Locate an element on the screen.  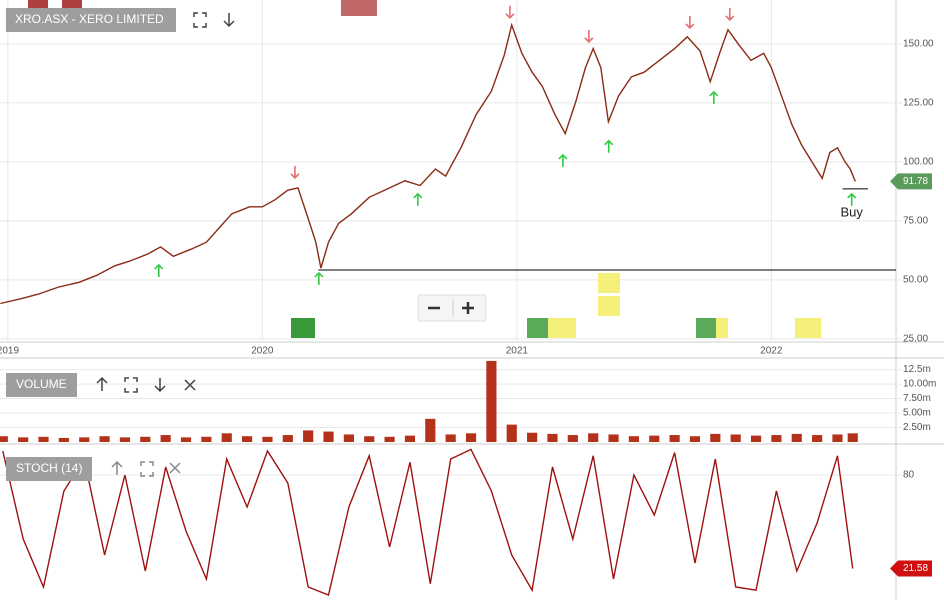
y-tick-label: 2.50m is located at coordinates (917, 427).